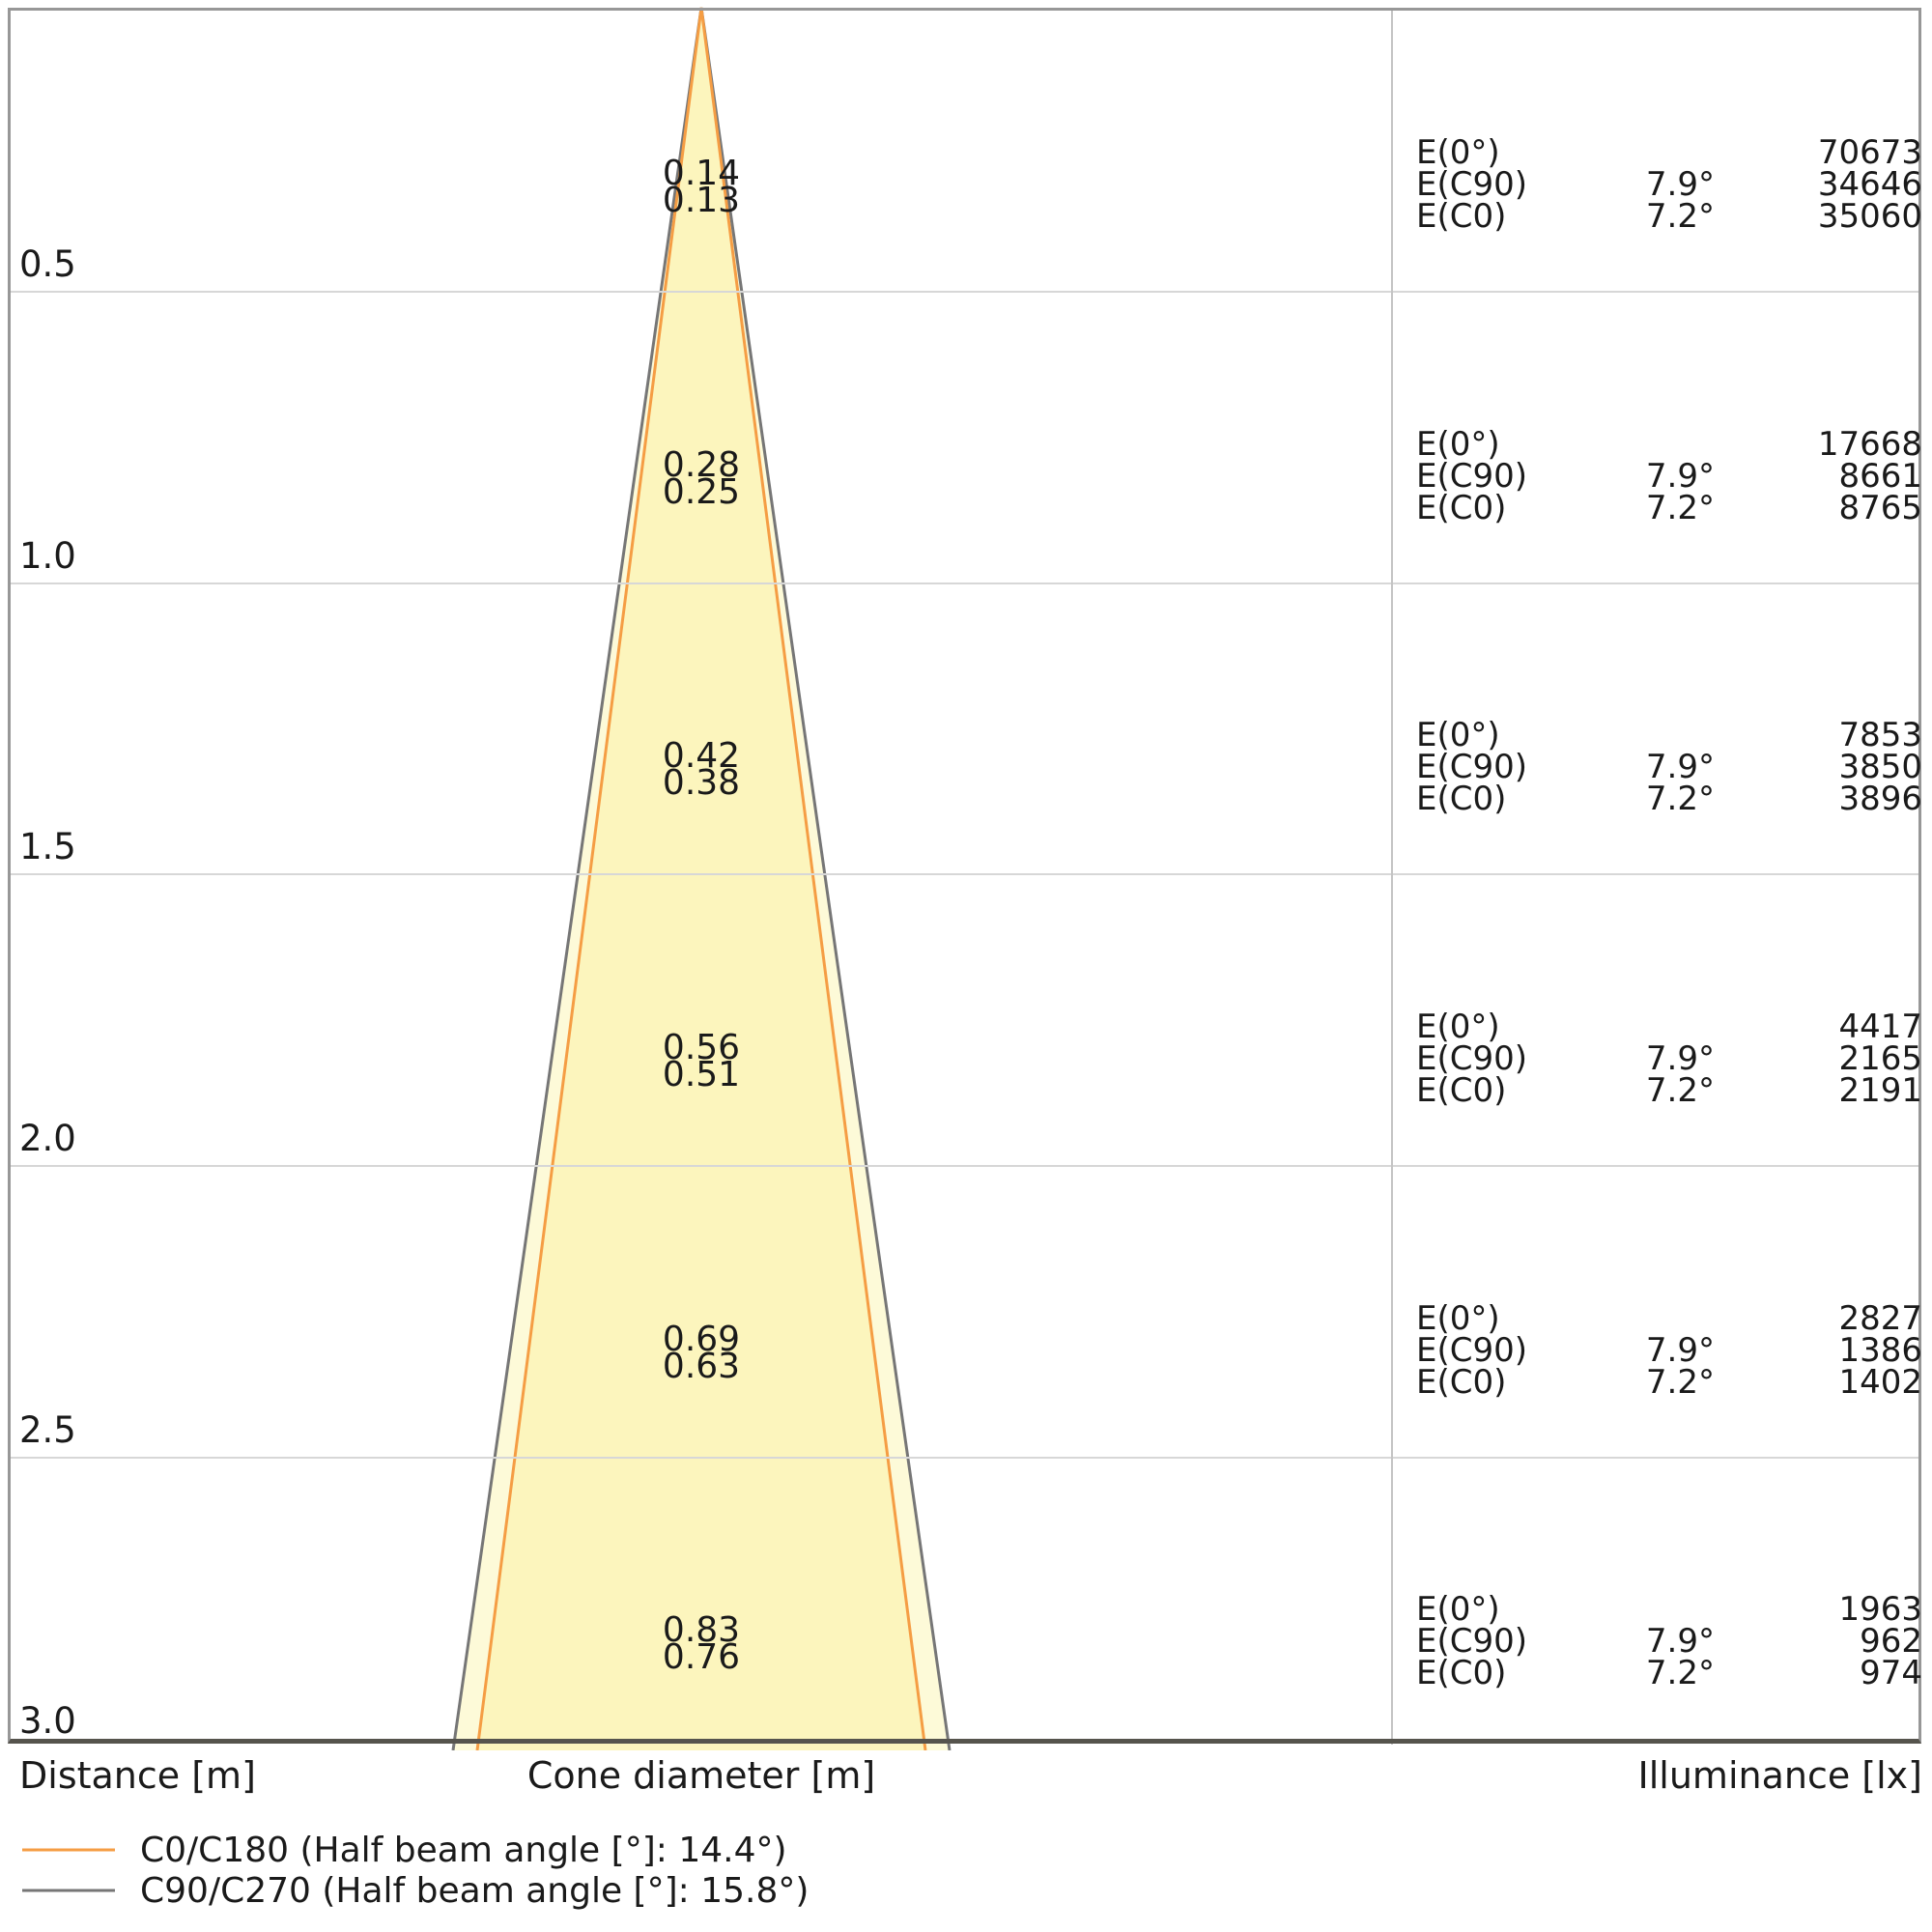 Image resolution: width=1932 pixels, height=1932 pixels. Describe the element at coordinates (1880, 767) in the screenshot. I see `ec90-value: 3850` at that location.